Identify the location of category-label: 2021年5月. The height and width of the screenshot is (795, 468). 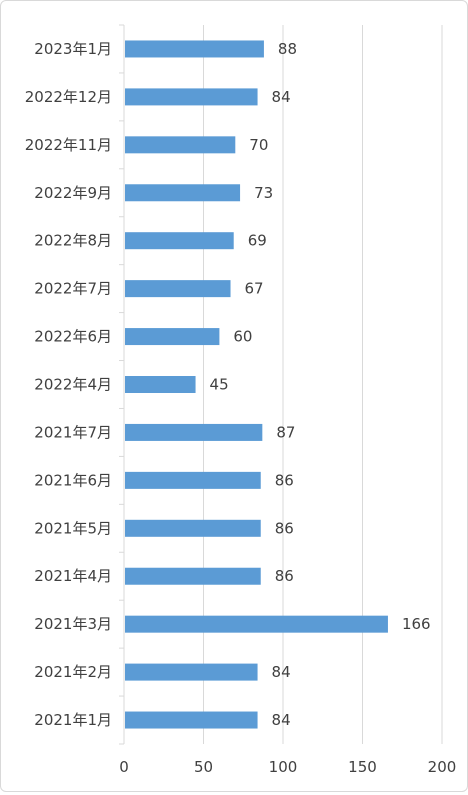
(73, 528).